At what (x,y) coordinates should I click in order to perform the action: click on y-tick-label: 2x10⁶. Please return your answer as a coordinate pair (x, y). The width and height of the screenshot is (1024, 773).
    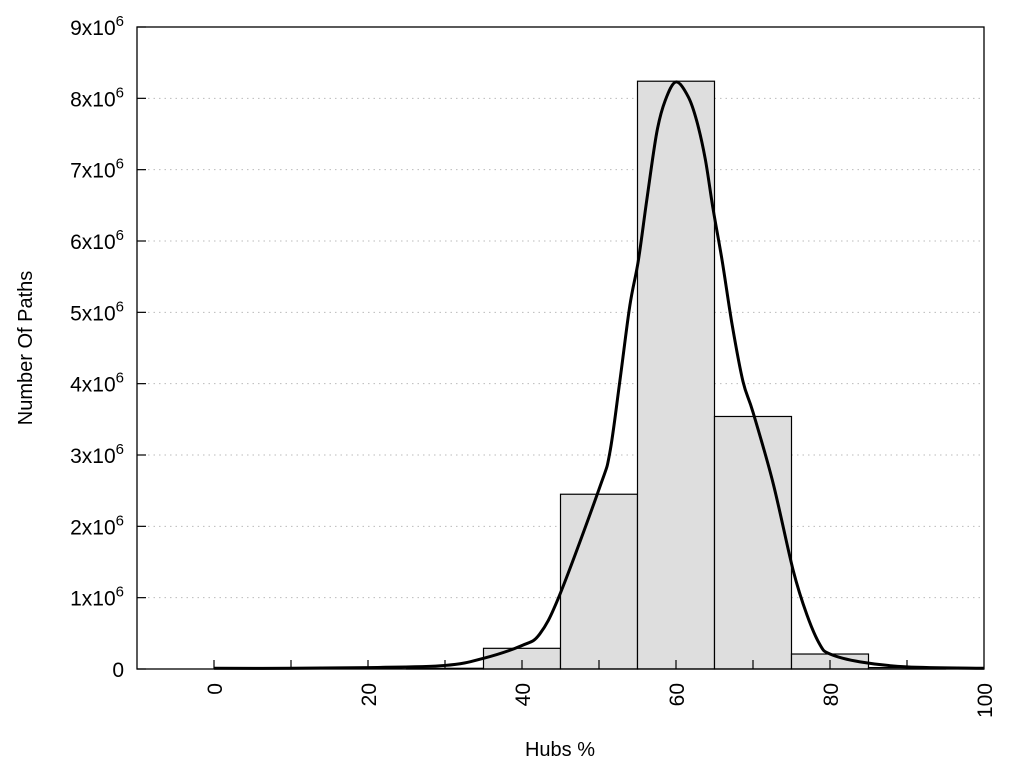
    Looking at the image, I should click on (97, 525).